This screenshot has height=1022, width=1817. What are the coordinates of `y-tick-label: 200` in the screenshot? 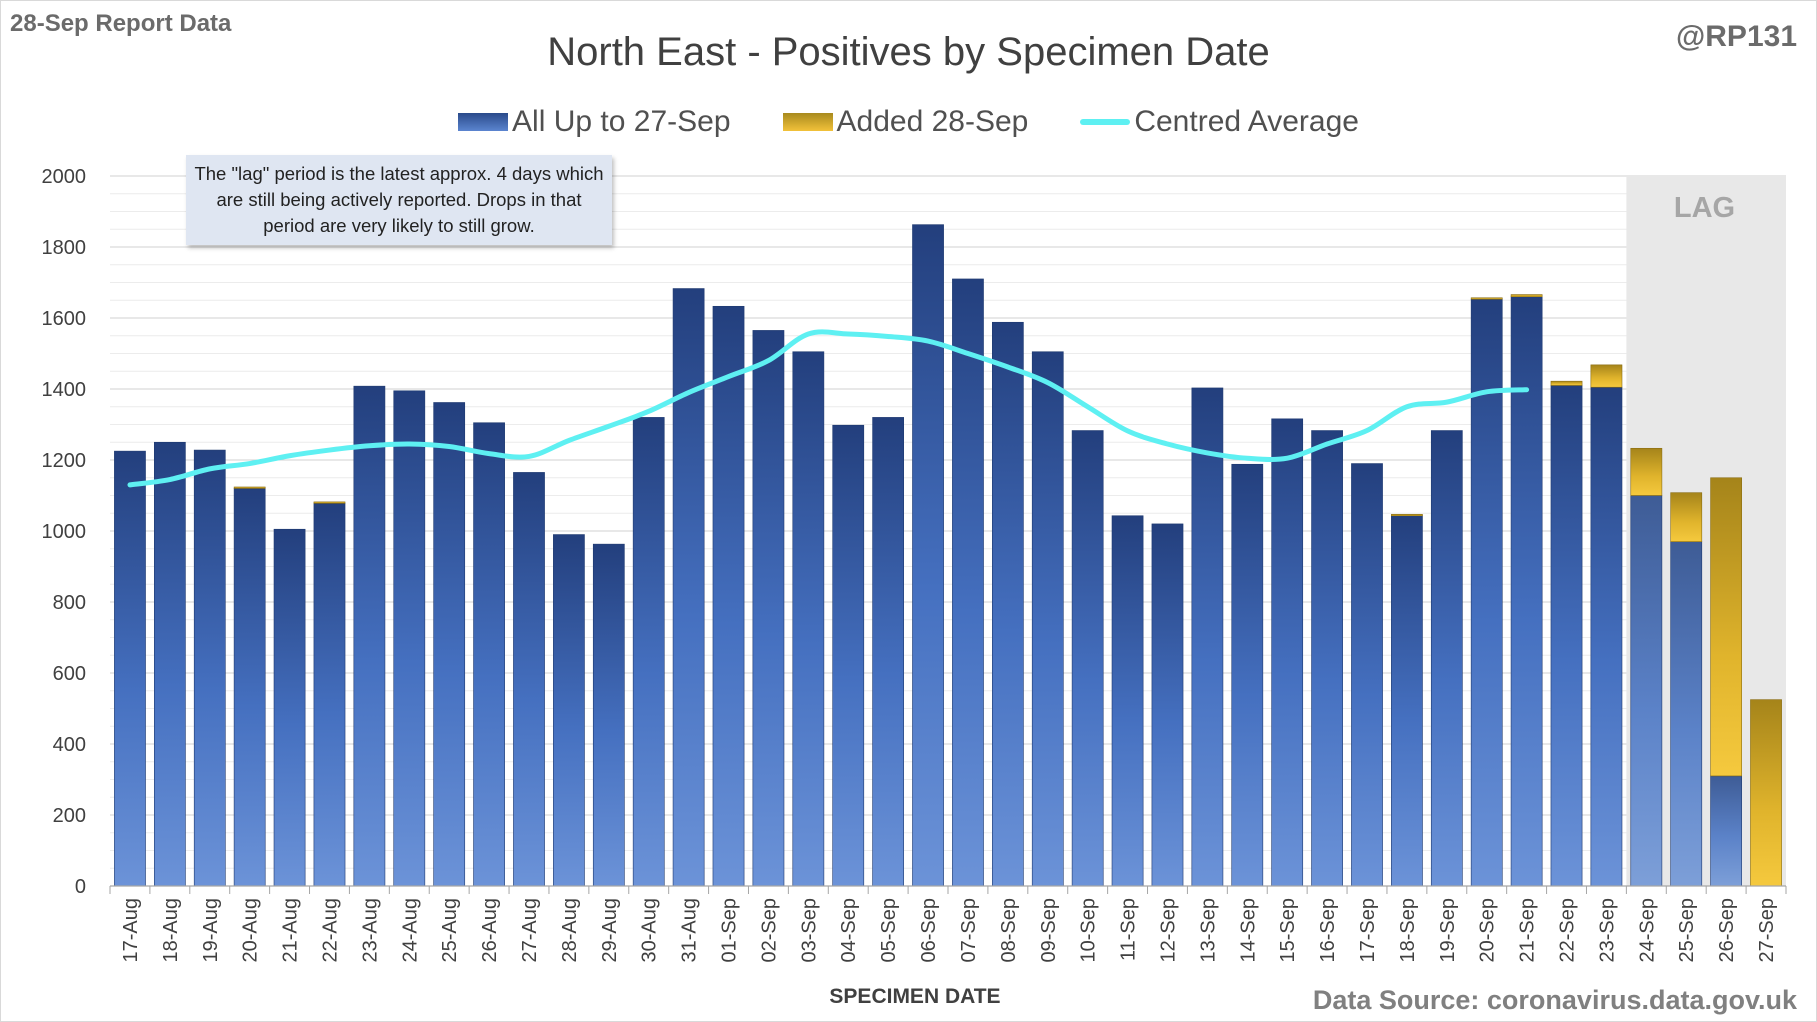 It's located at (69, 816).